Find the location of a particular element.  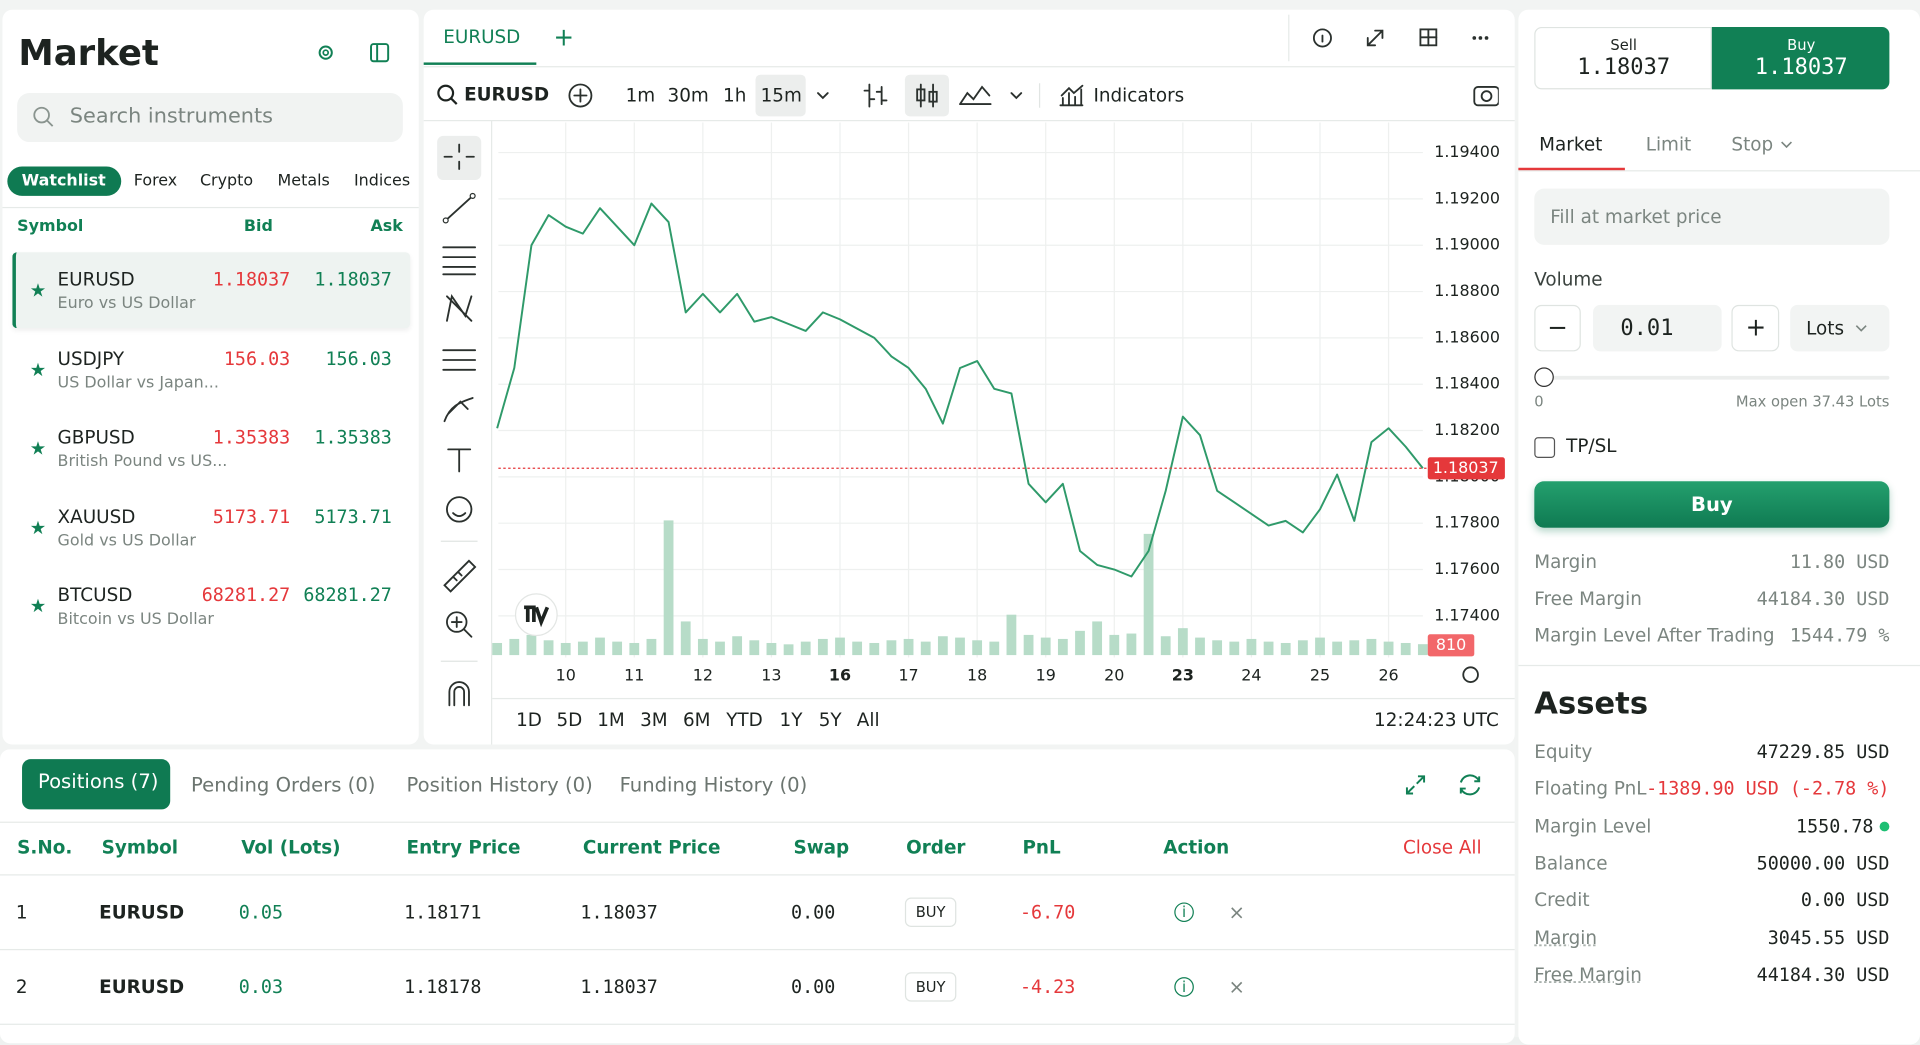

watch-tab: Indices is located at coordinates (382, 181).